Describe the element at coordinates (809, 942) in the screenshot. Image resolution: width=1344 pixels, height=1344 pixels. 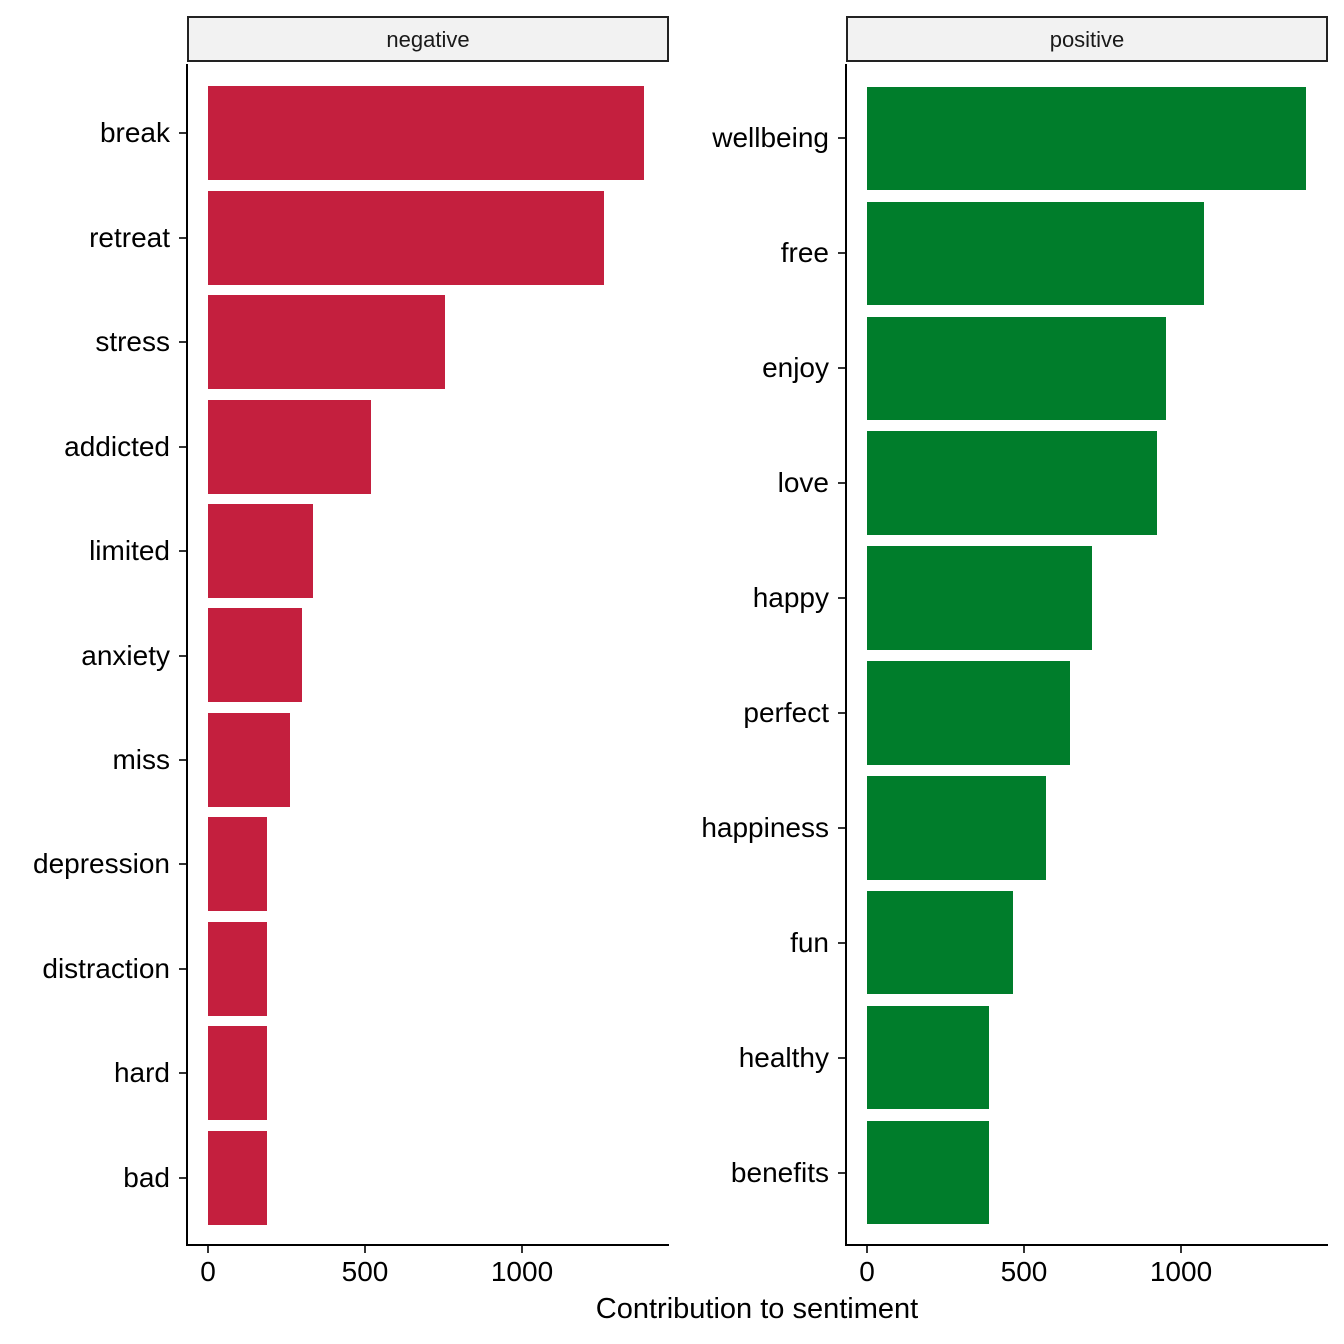
I see `y-tick-label: fun` at that location.